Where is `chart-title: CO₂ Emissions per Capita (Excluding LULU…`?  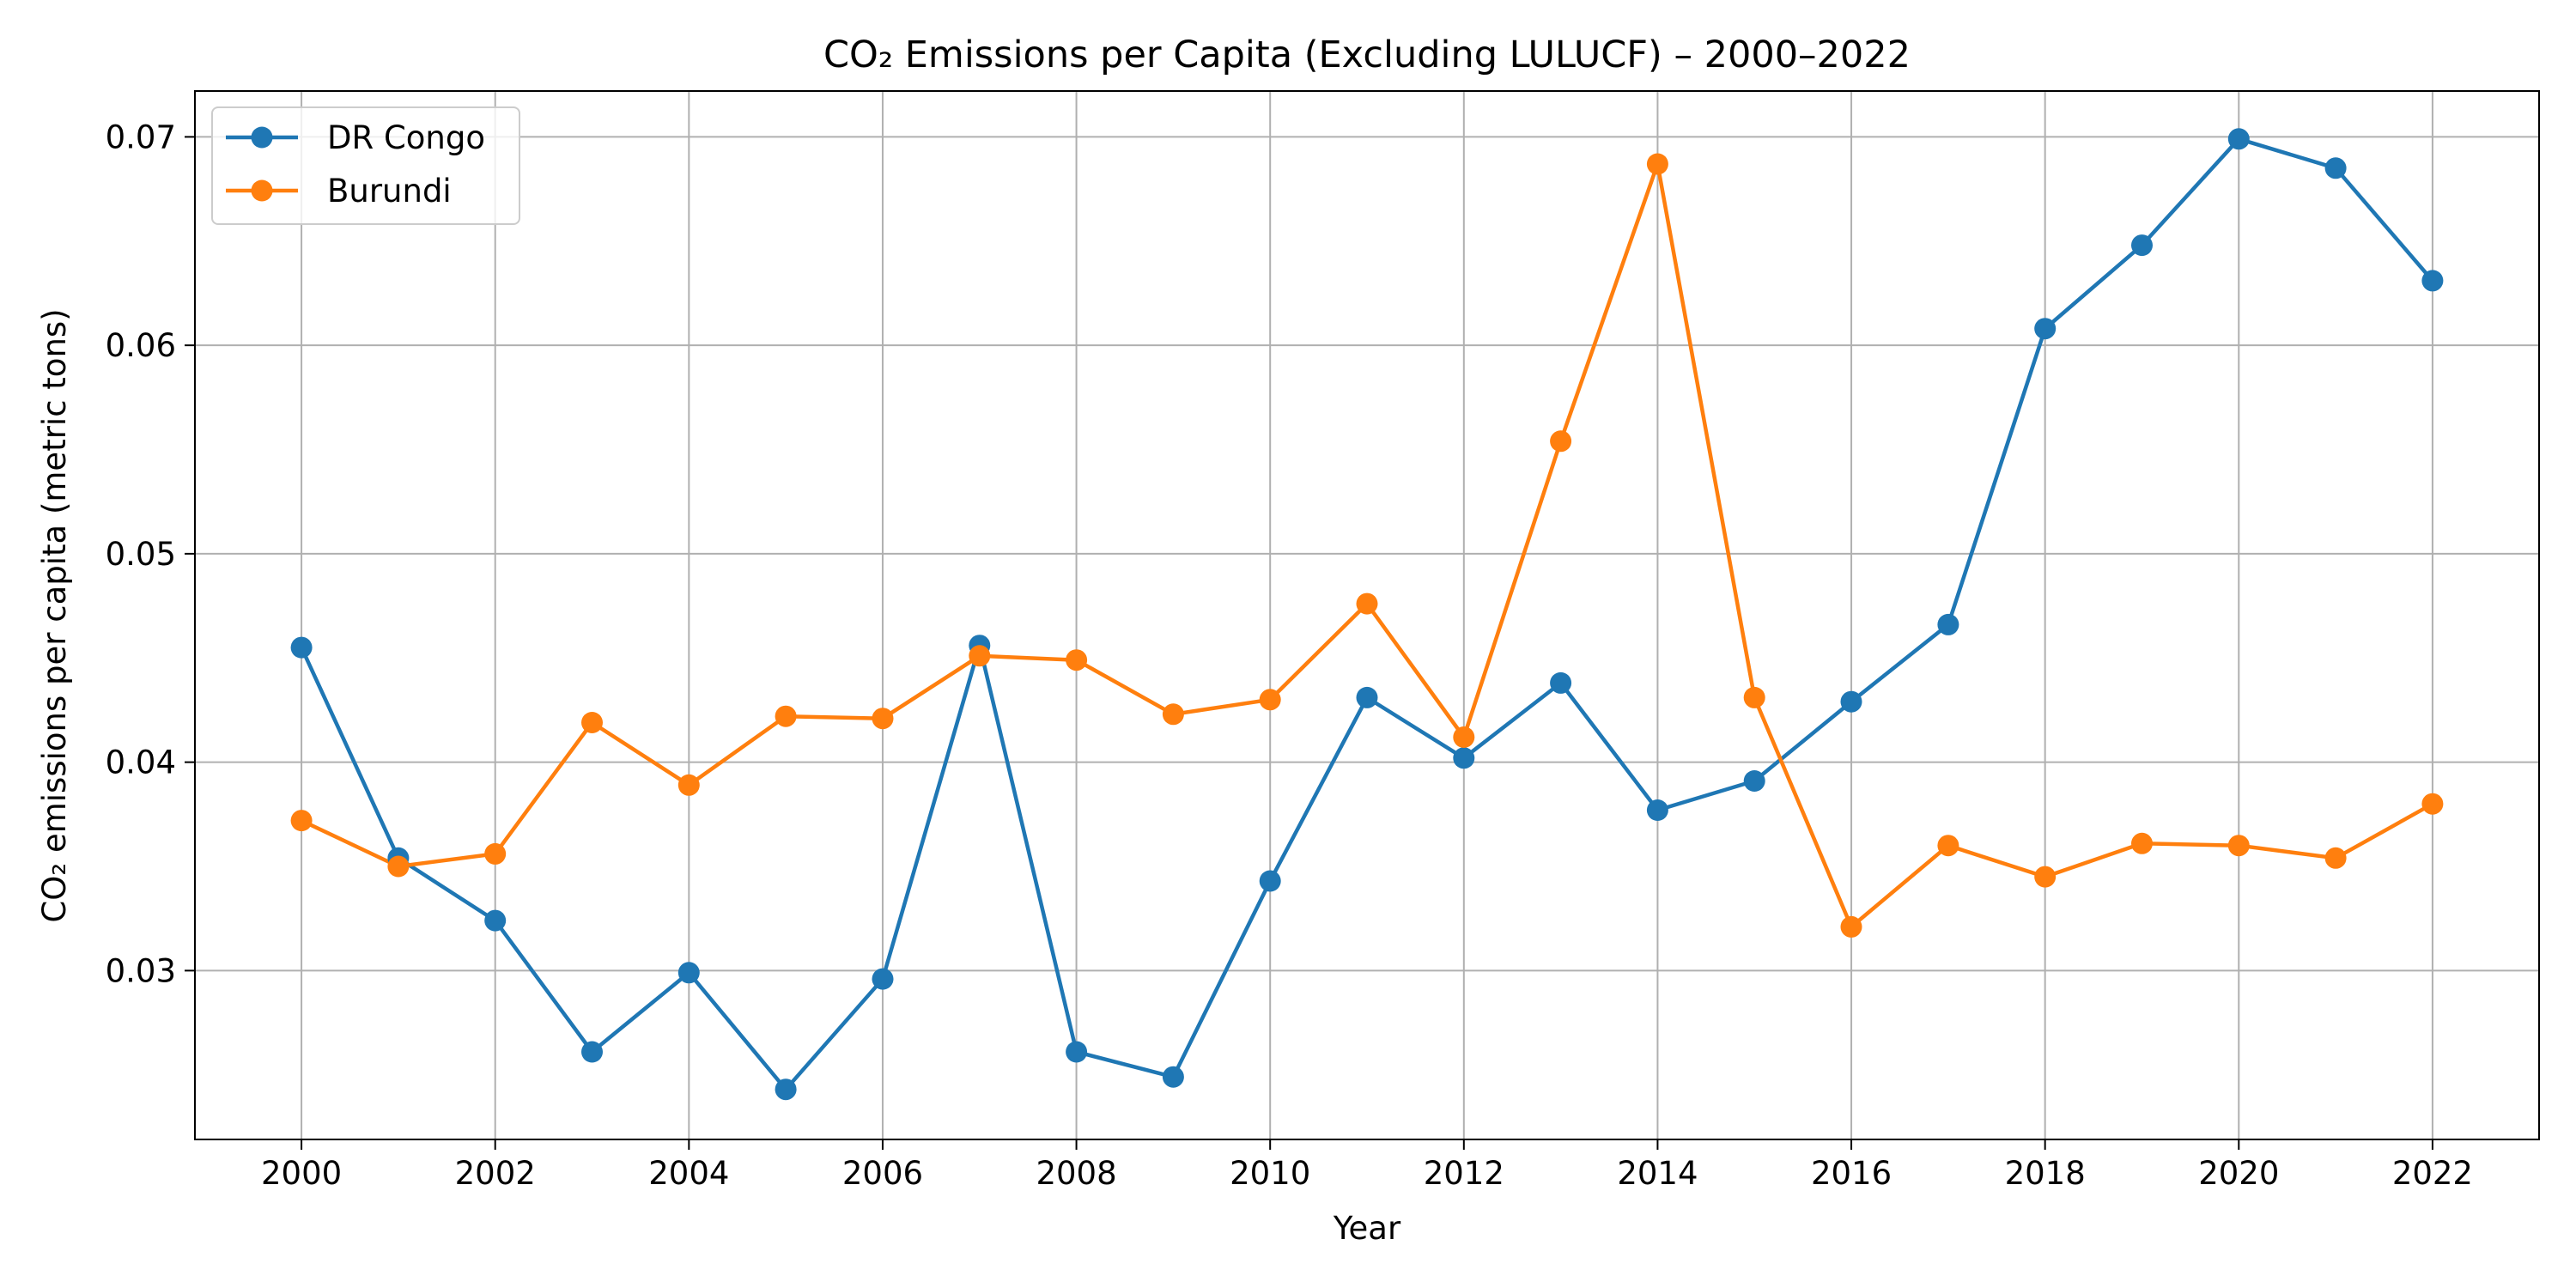 chart-title: CO₂ Emissions per Capita (Excluding LULU… is located at coordinates (1367, 55).